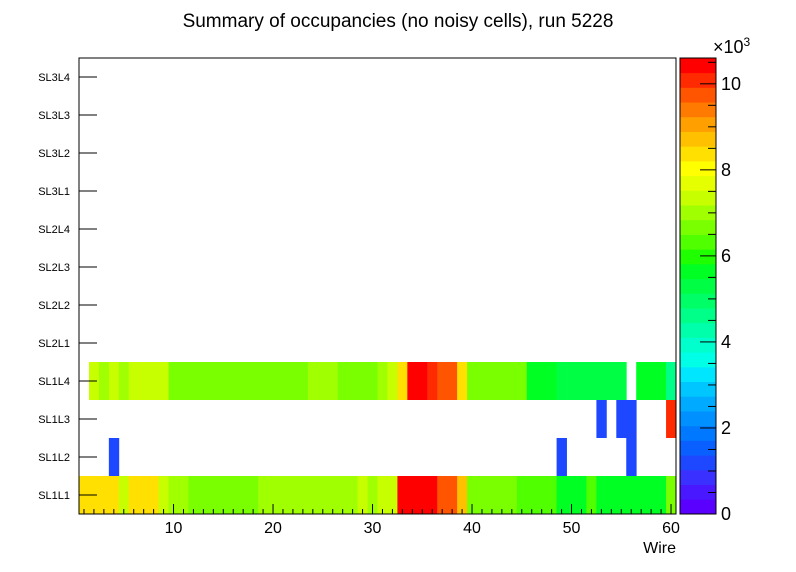 Image resolution: width=796 pixels, height=572 pixels. What do you see at coordinates (54, 154) in the screenshot?
I see `y-tick-label: SL3L2` at bounding box center [54, 154].